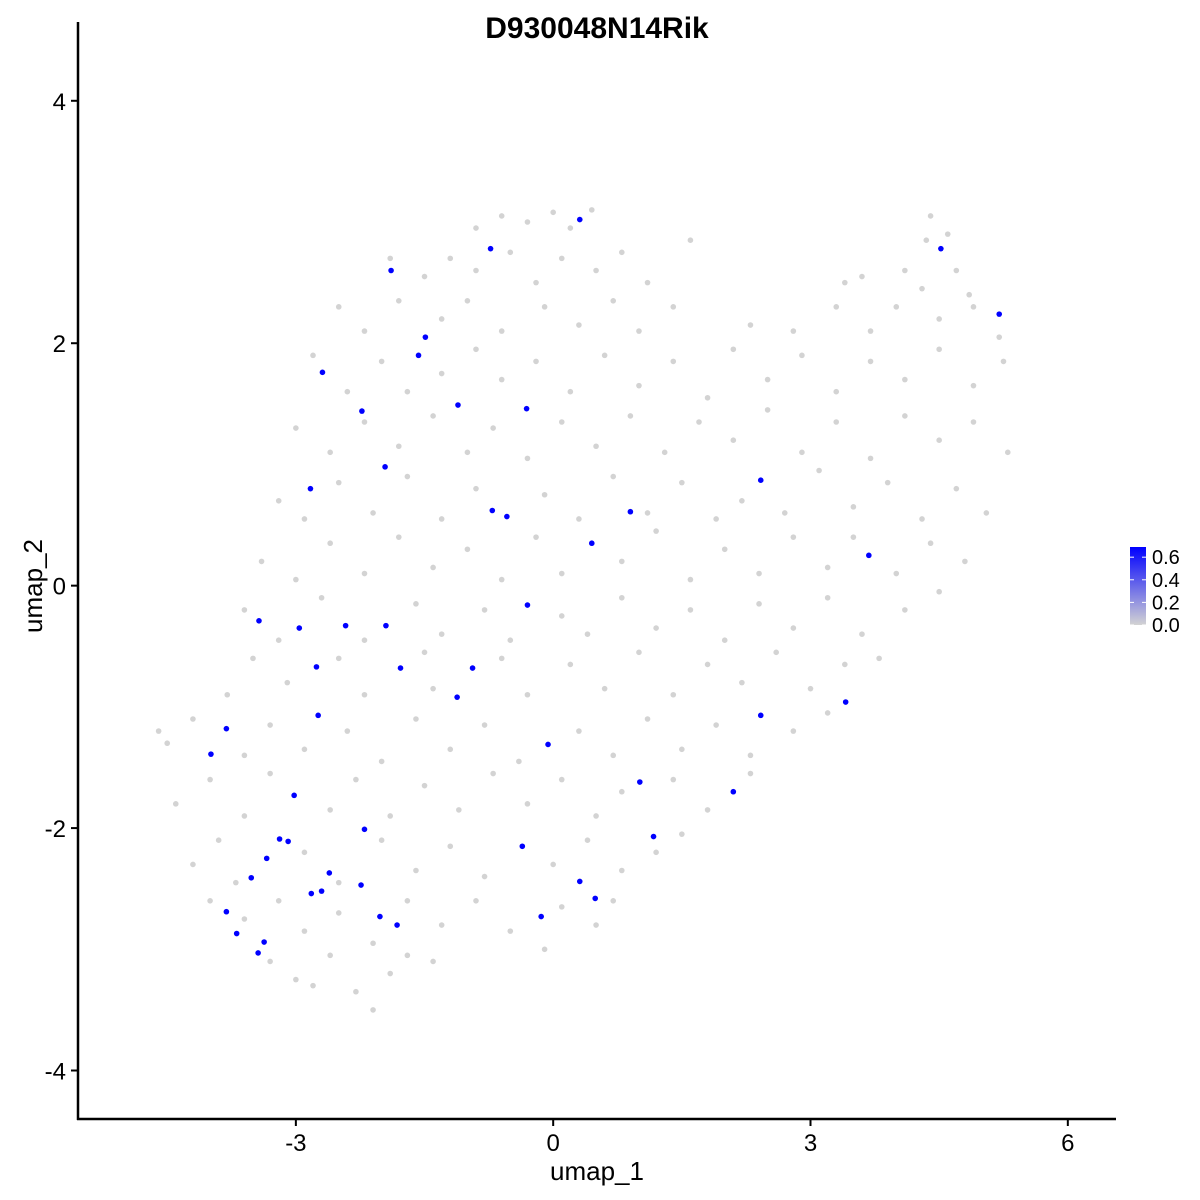 The width and height of the screenshot is (1200, 1200). Describe the element at coordinates (61, 587) in the screenshot. I see `y-axis-ticks: -4 -2 0 2 4` at that location.